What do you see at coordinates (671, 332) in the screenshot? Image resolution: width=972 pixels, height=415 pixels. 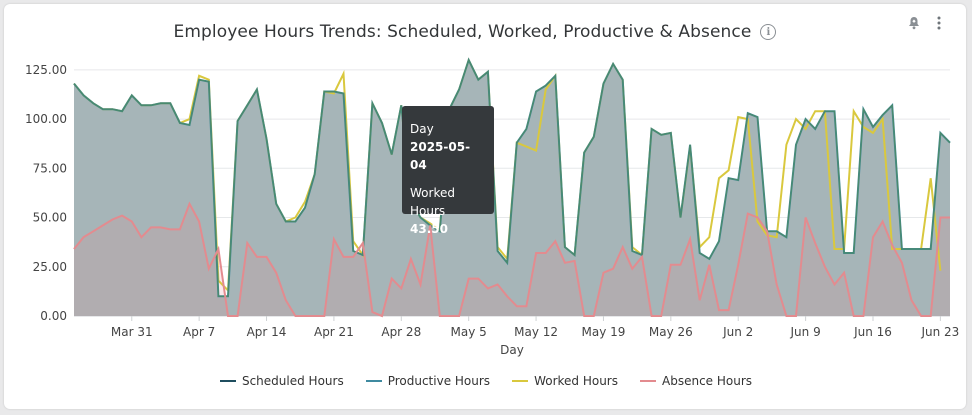 I see `x-tick-label: May 26` at bounding box center [671, 332].